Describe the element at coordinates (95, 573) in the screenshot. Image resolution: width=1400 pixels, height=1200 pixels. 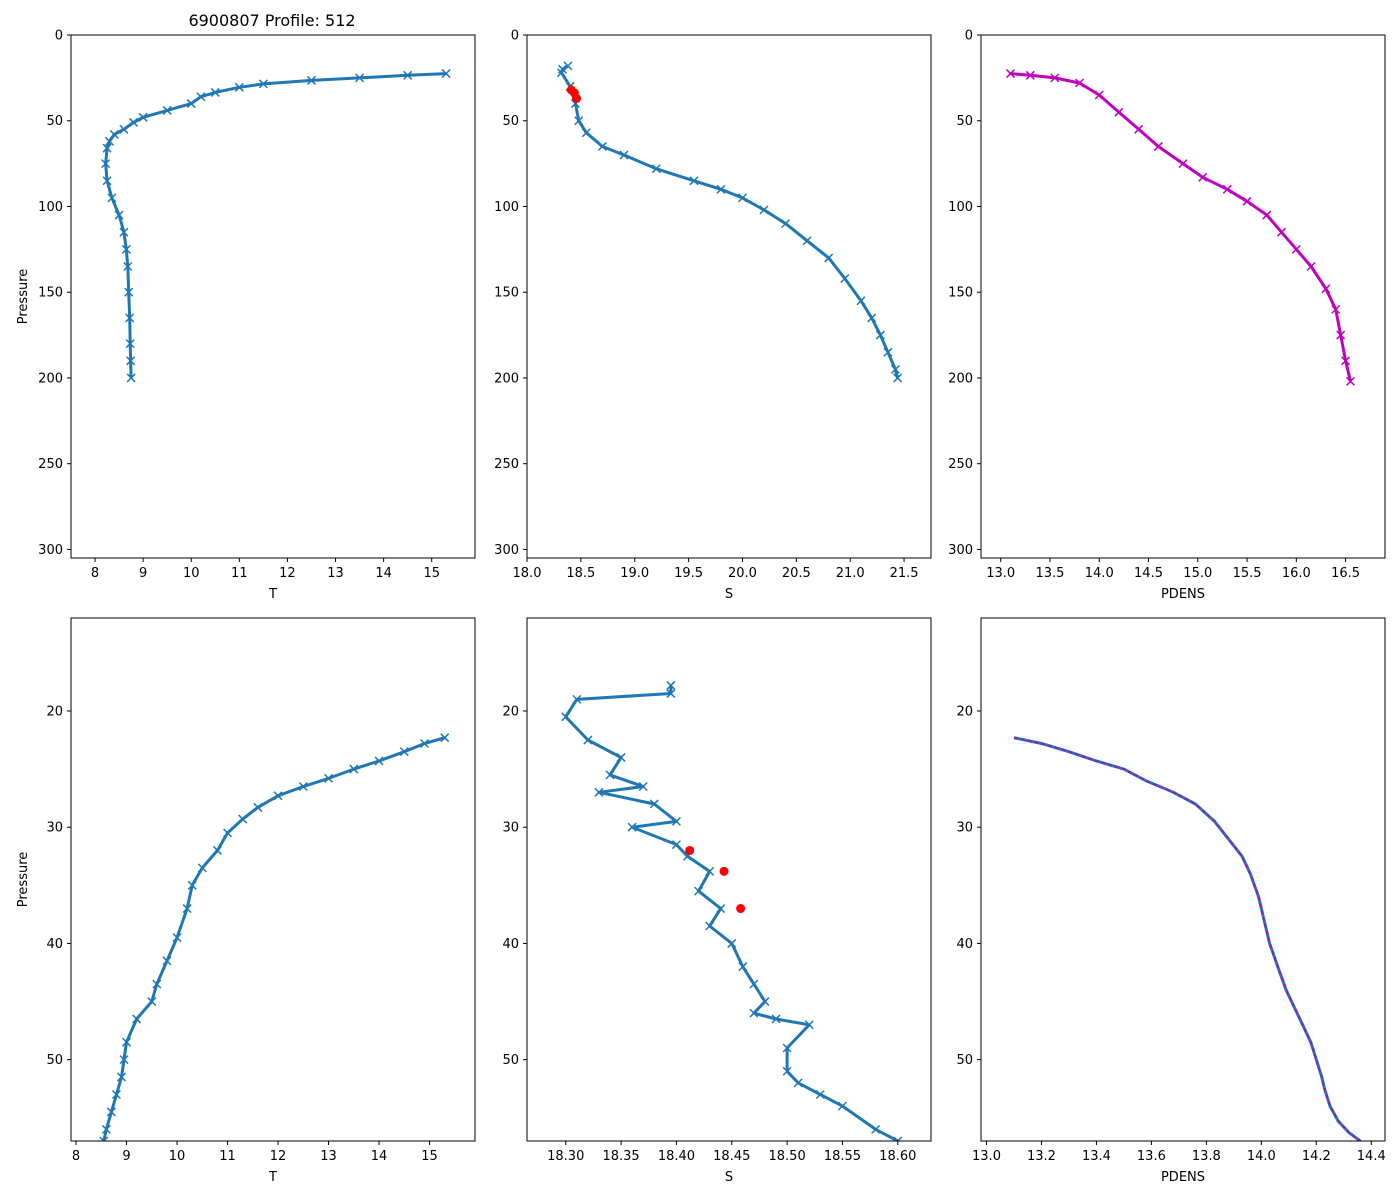
I see `x-tick-label: 8` at that location.